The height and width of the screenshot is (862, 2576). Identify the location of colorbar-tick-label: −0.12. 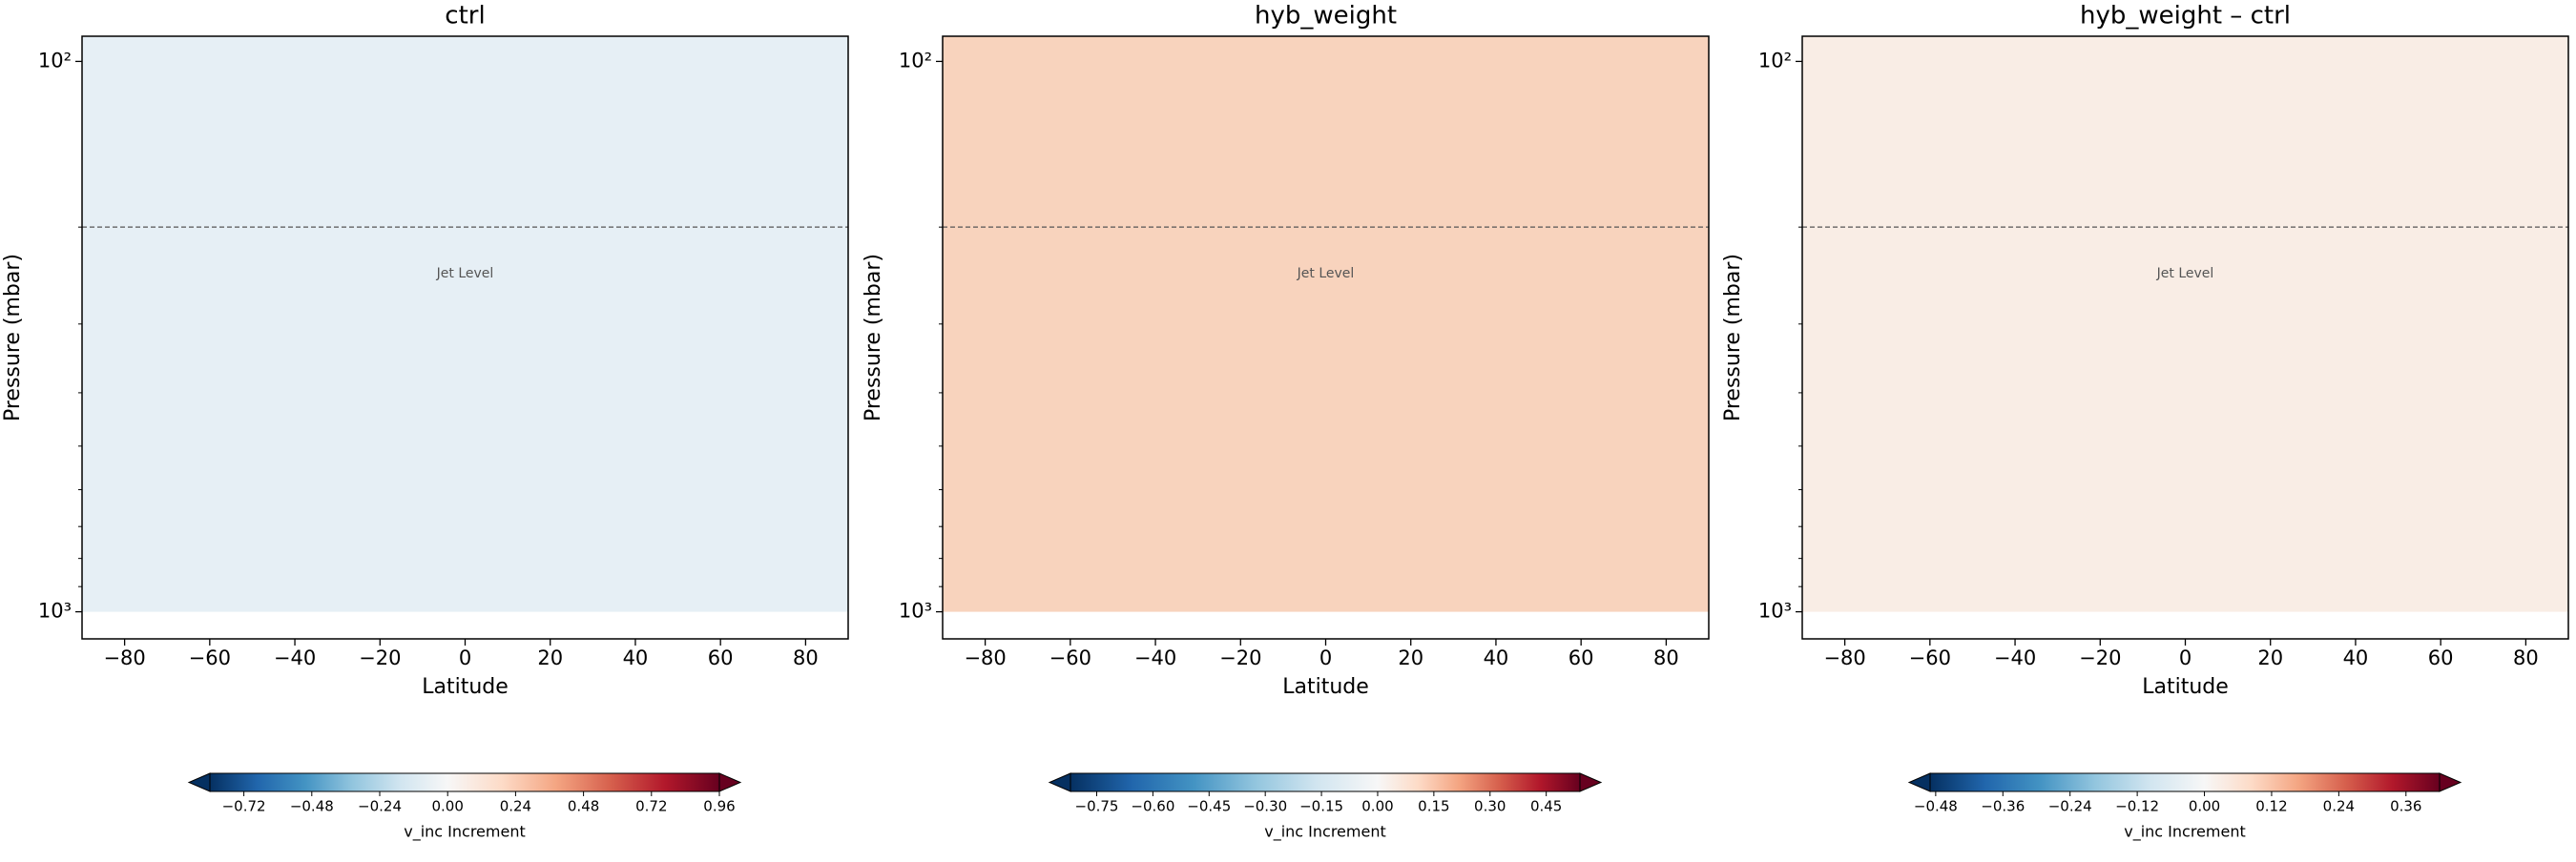
(2137, 806).